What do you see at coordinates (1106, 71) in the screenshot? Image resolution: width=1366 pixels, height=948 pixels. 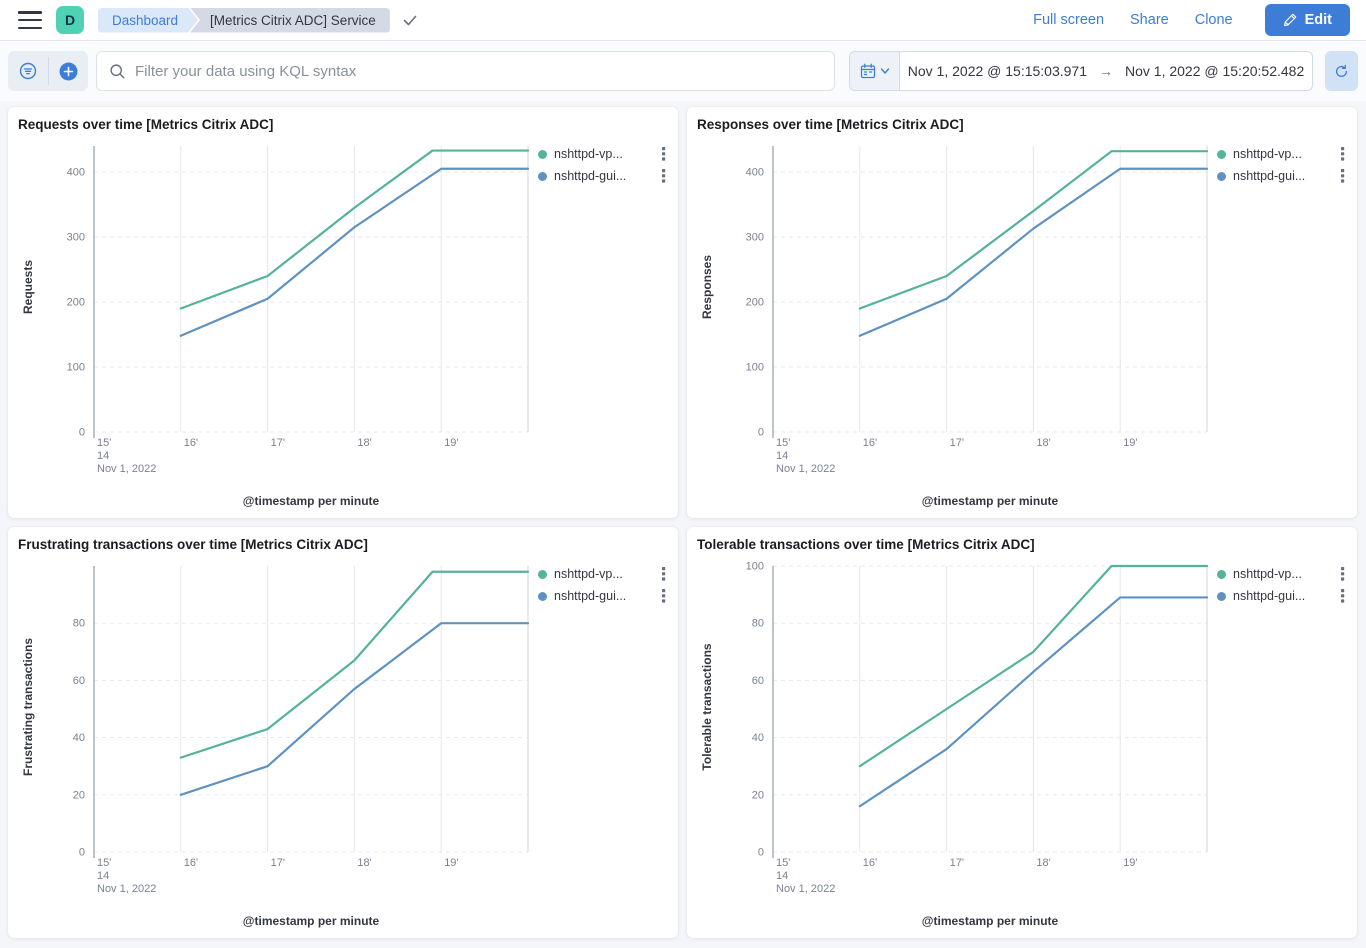 I see `arrow-right-icon: →` at bounding box center [1106, 71].